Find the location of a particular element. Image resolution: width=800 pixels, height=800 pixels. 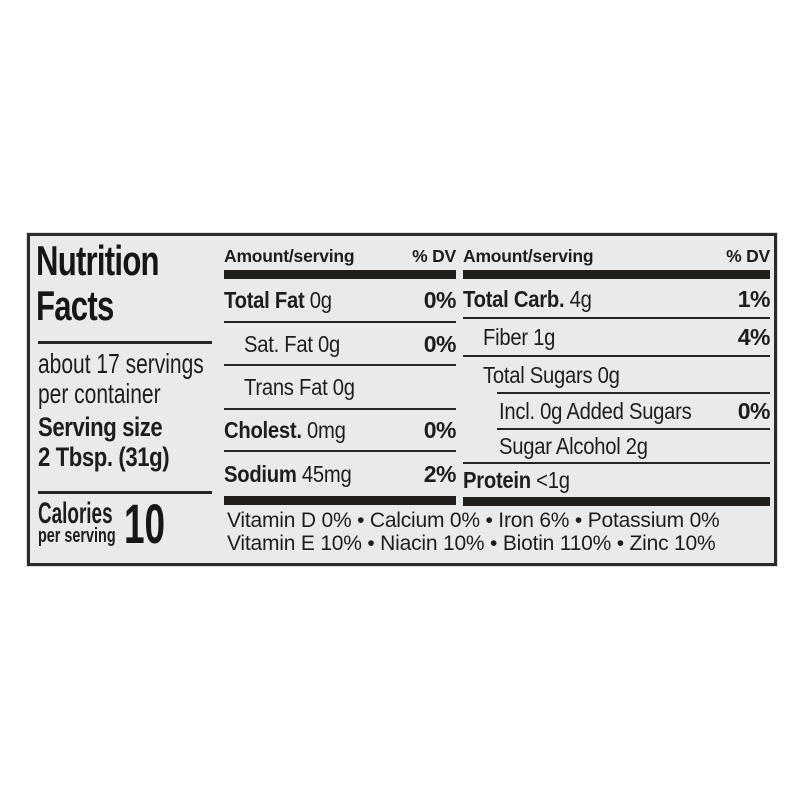

nutrient-row-trans-fat: Trans Fat 0g is located at coordinates (340, 388).